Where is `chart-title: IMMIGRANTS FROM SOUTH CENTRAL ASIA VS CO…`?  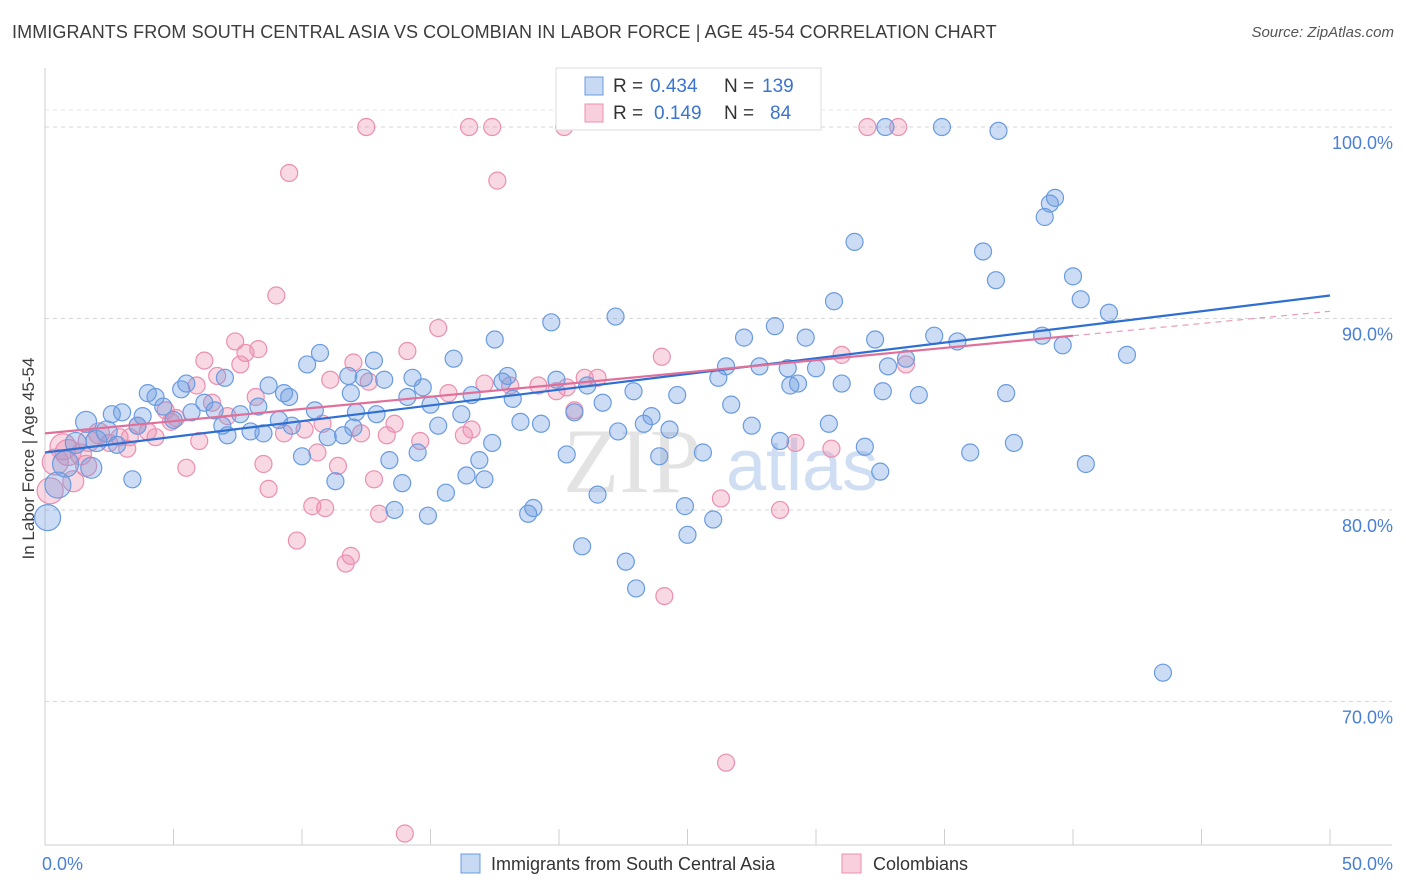 chart-title: IMMIGRANTS FROM SOUTH CENTRAL ASIA VS CO… is located at coordinates (504, 32).